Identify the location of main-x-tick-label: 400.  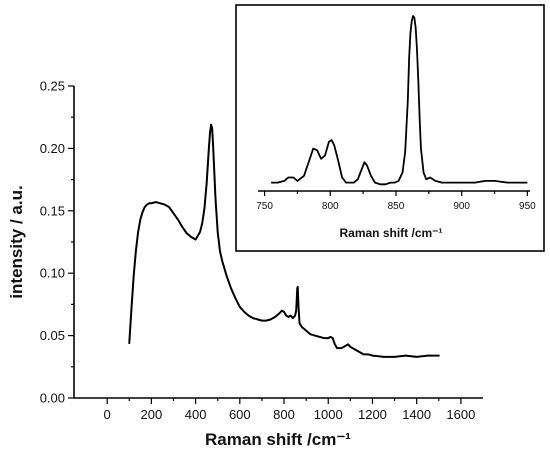
(196, 414).